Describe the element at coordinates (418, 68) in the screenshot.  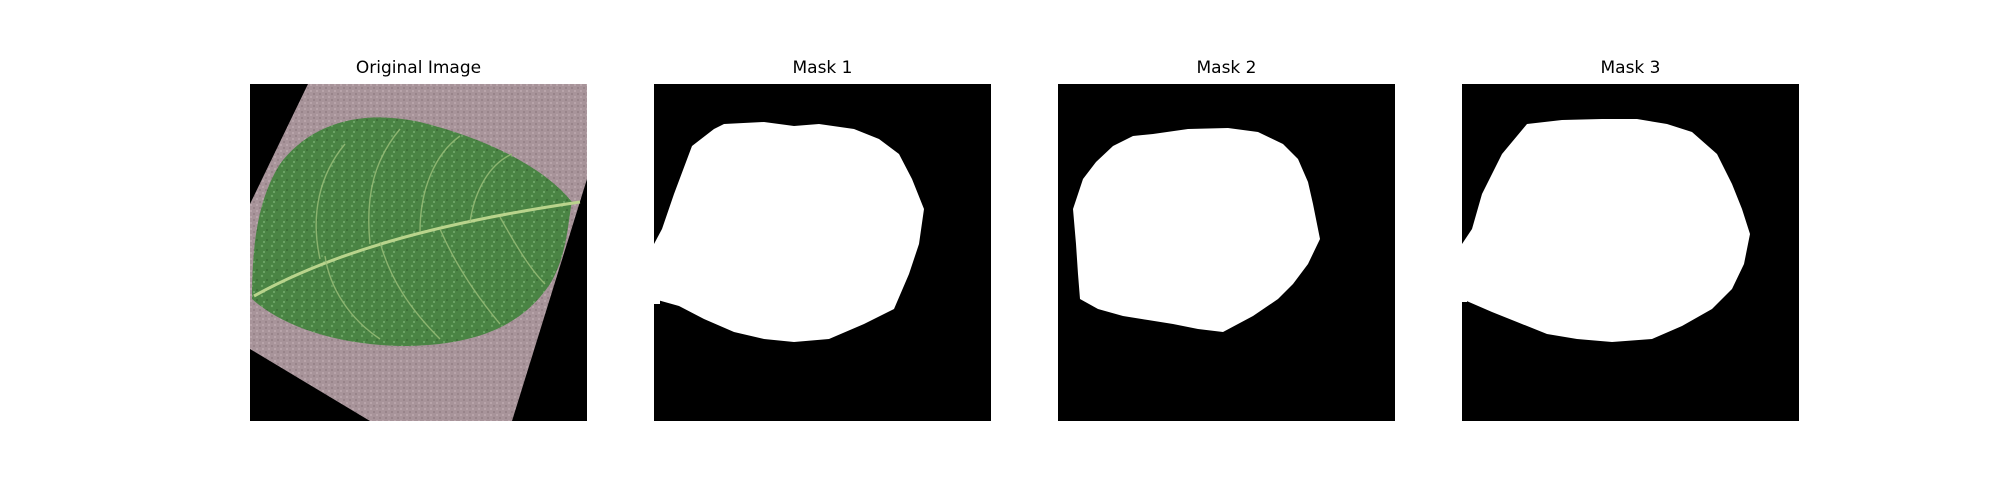
I see `panel-title-original: Original Image` at that location.